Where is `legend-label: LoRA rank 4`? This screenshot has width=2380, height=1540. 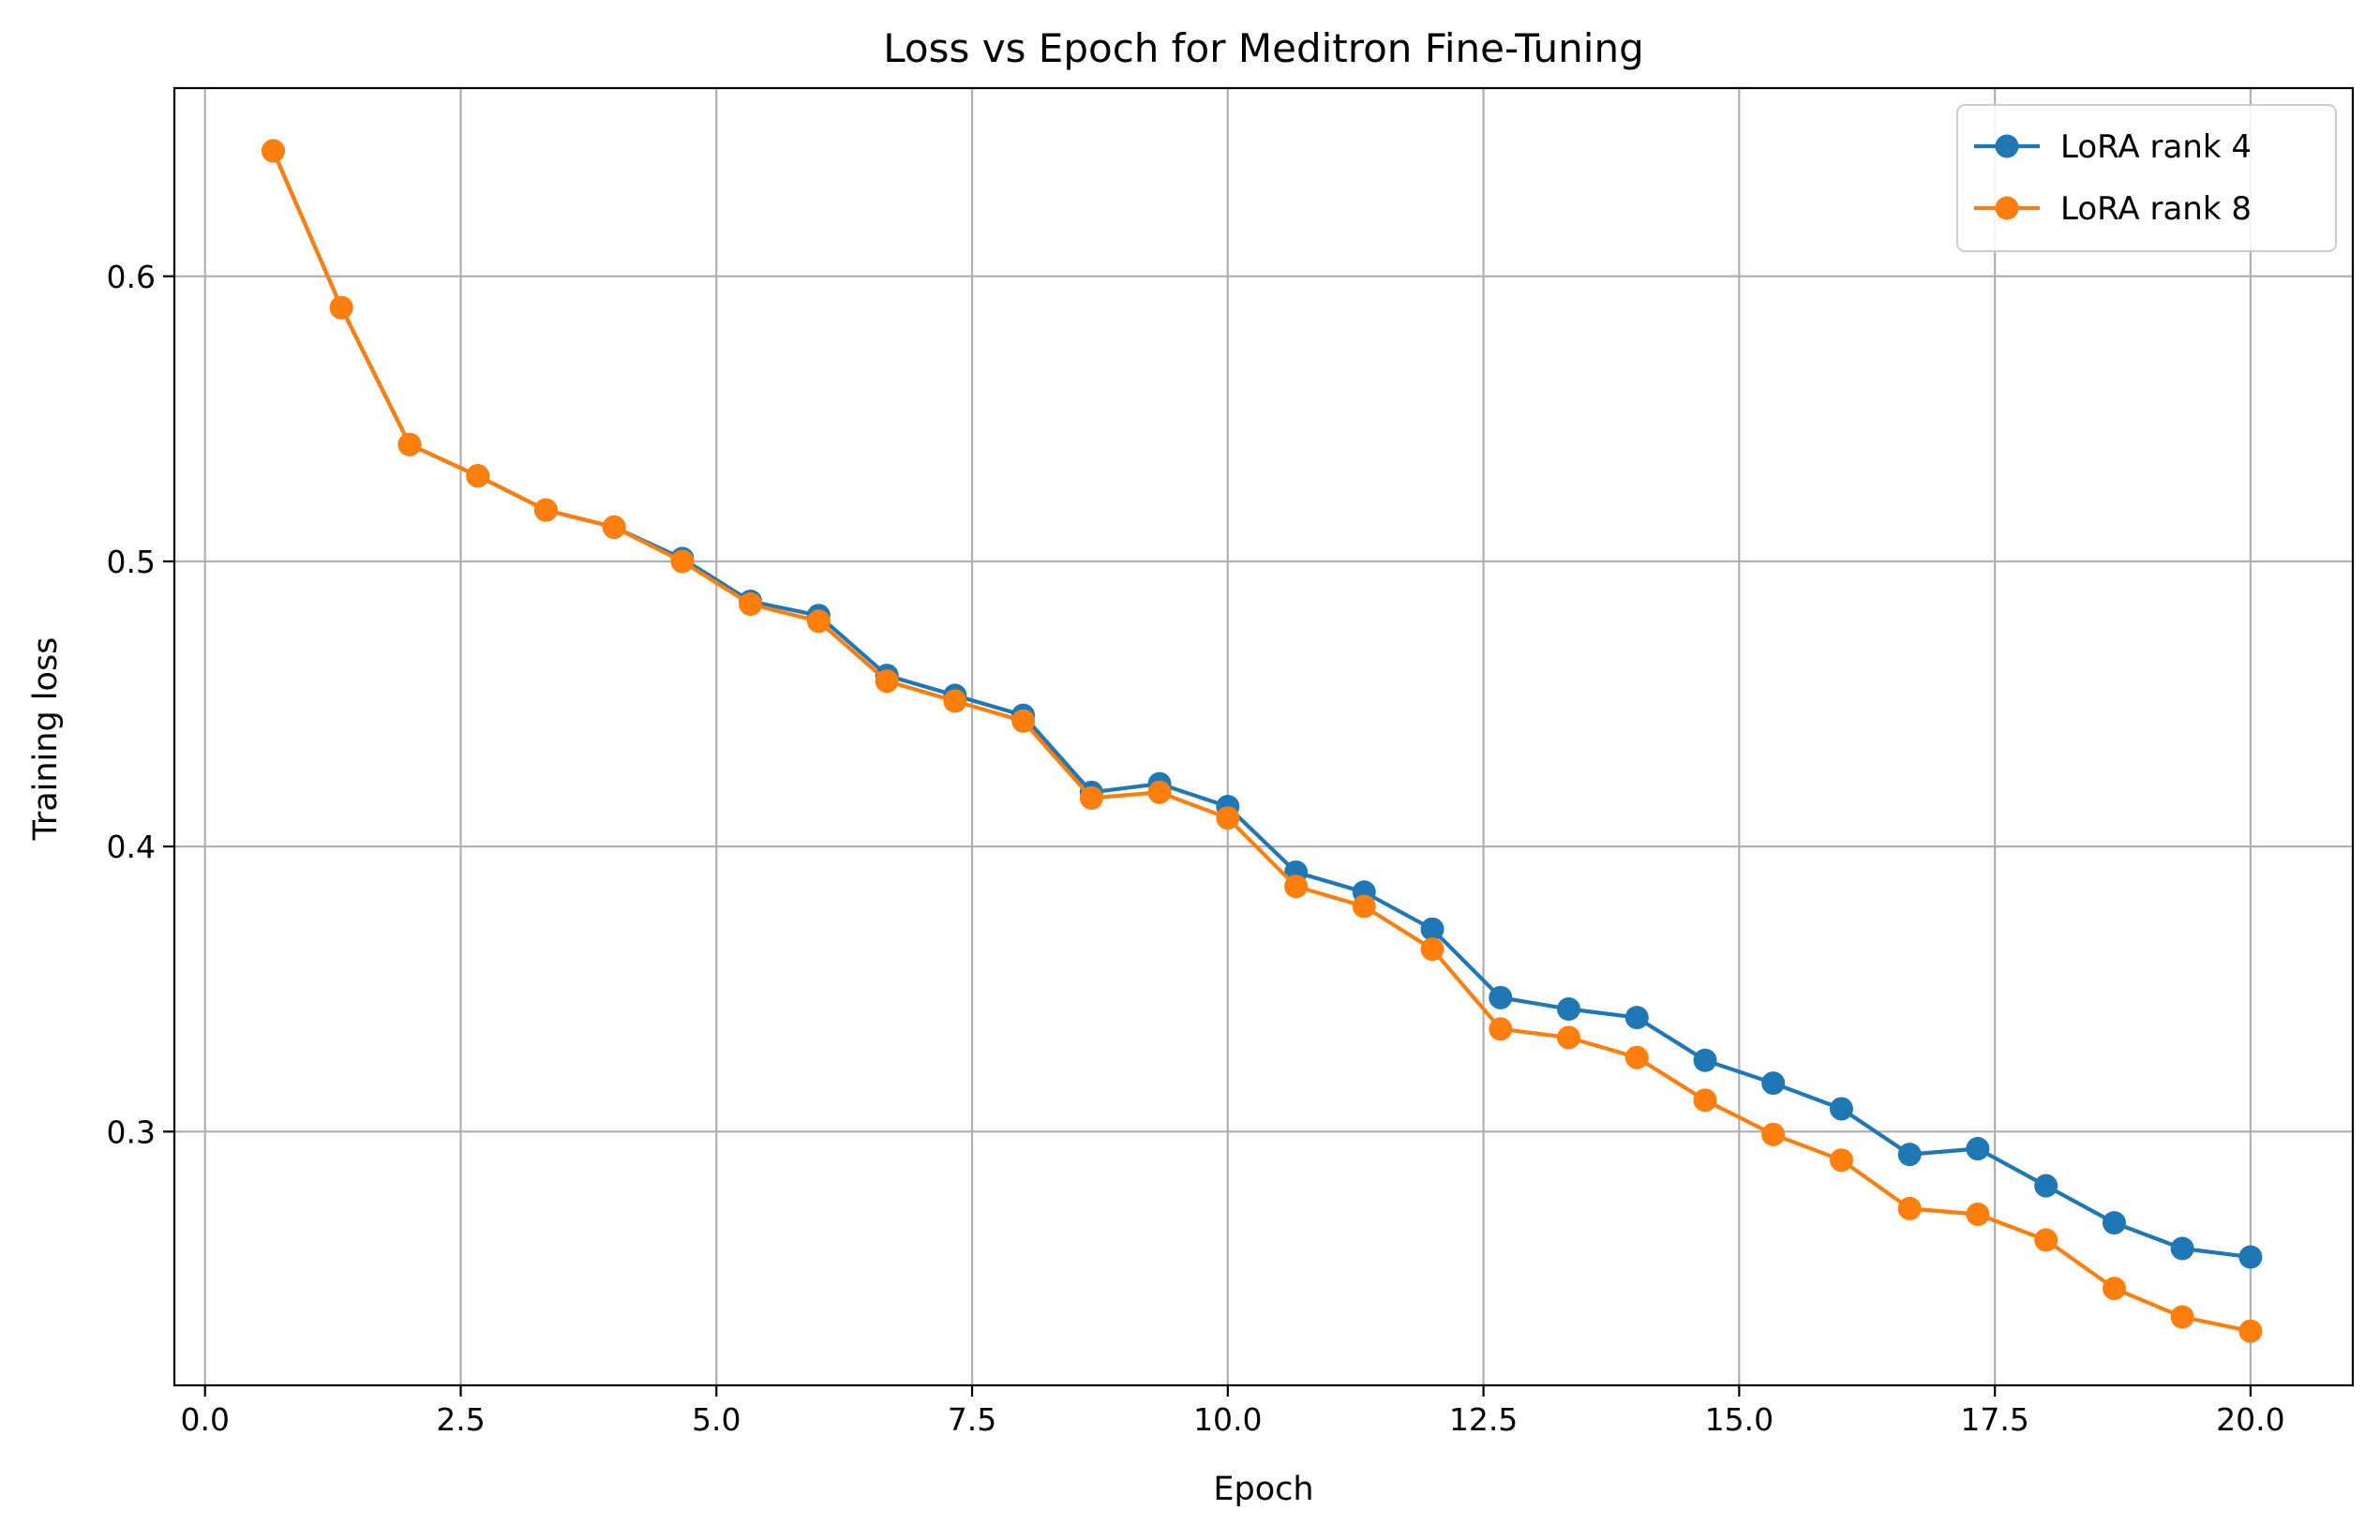
legend-label: LoRA rank 4 is located at coordinates (2156, 147).